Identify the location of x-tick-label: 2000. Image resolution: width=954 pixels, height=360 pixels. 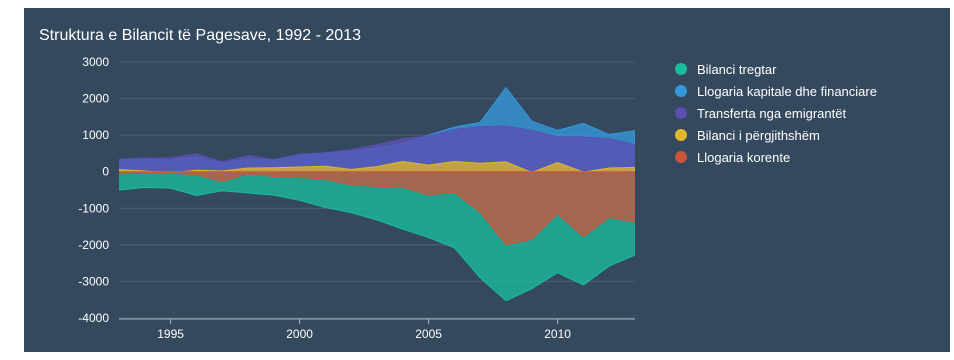
(299, 334).